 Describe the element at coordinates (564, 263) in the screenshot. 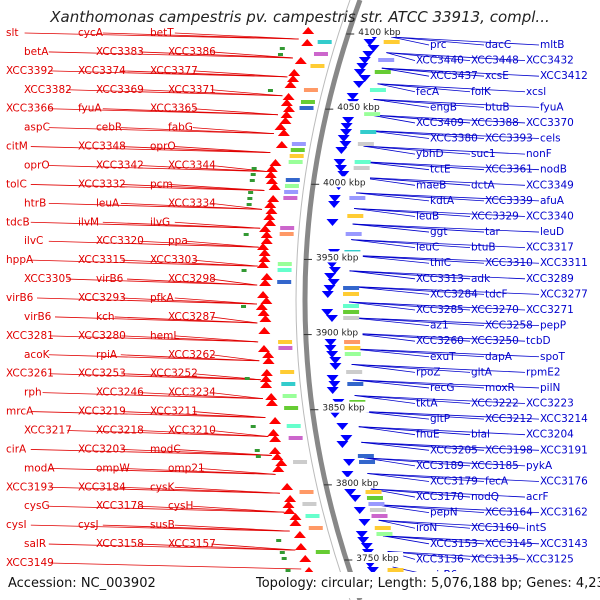

I see `gene-label-right: XCC3311` at that location.